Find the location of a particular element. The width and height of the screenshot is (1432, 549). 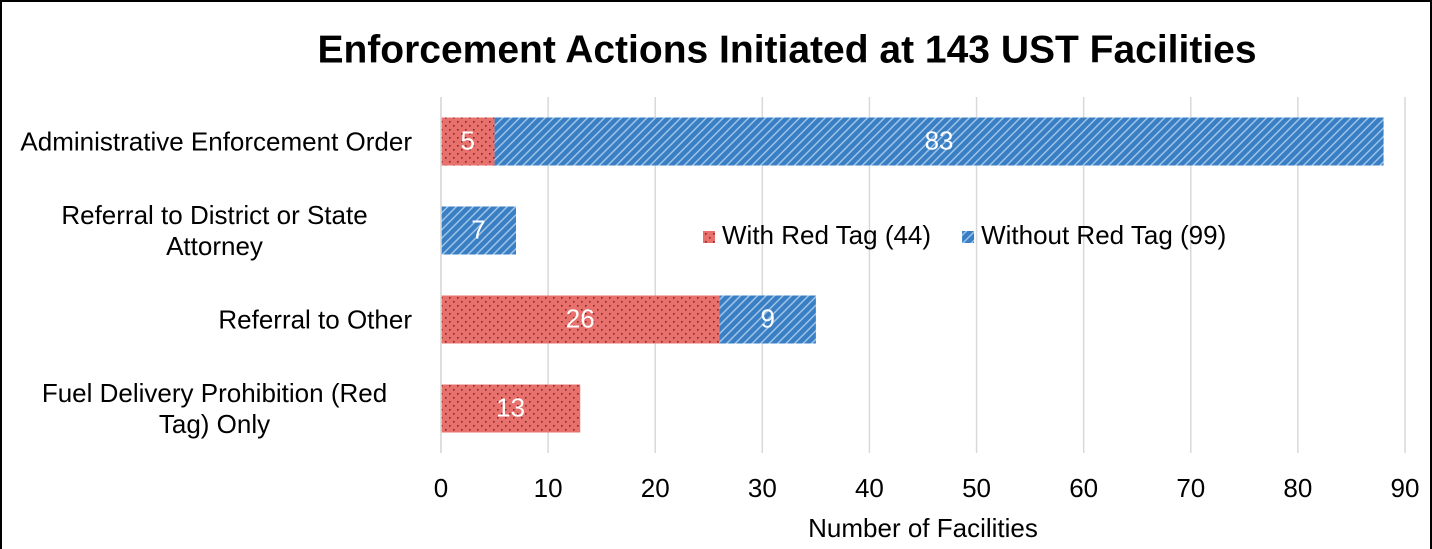

data-label: 5 is located at coordinates (468, 140).